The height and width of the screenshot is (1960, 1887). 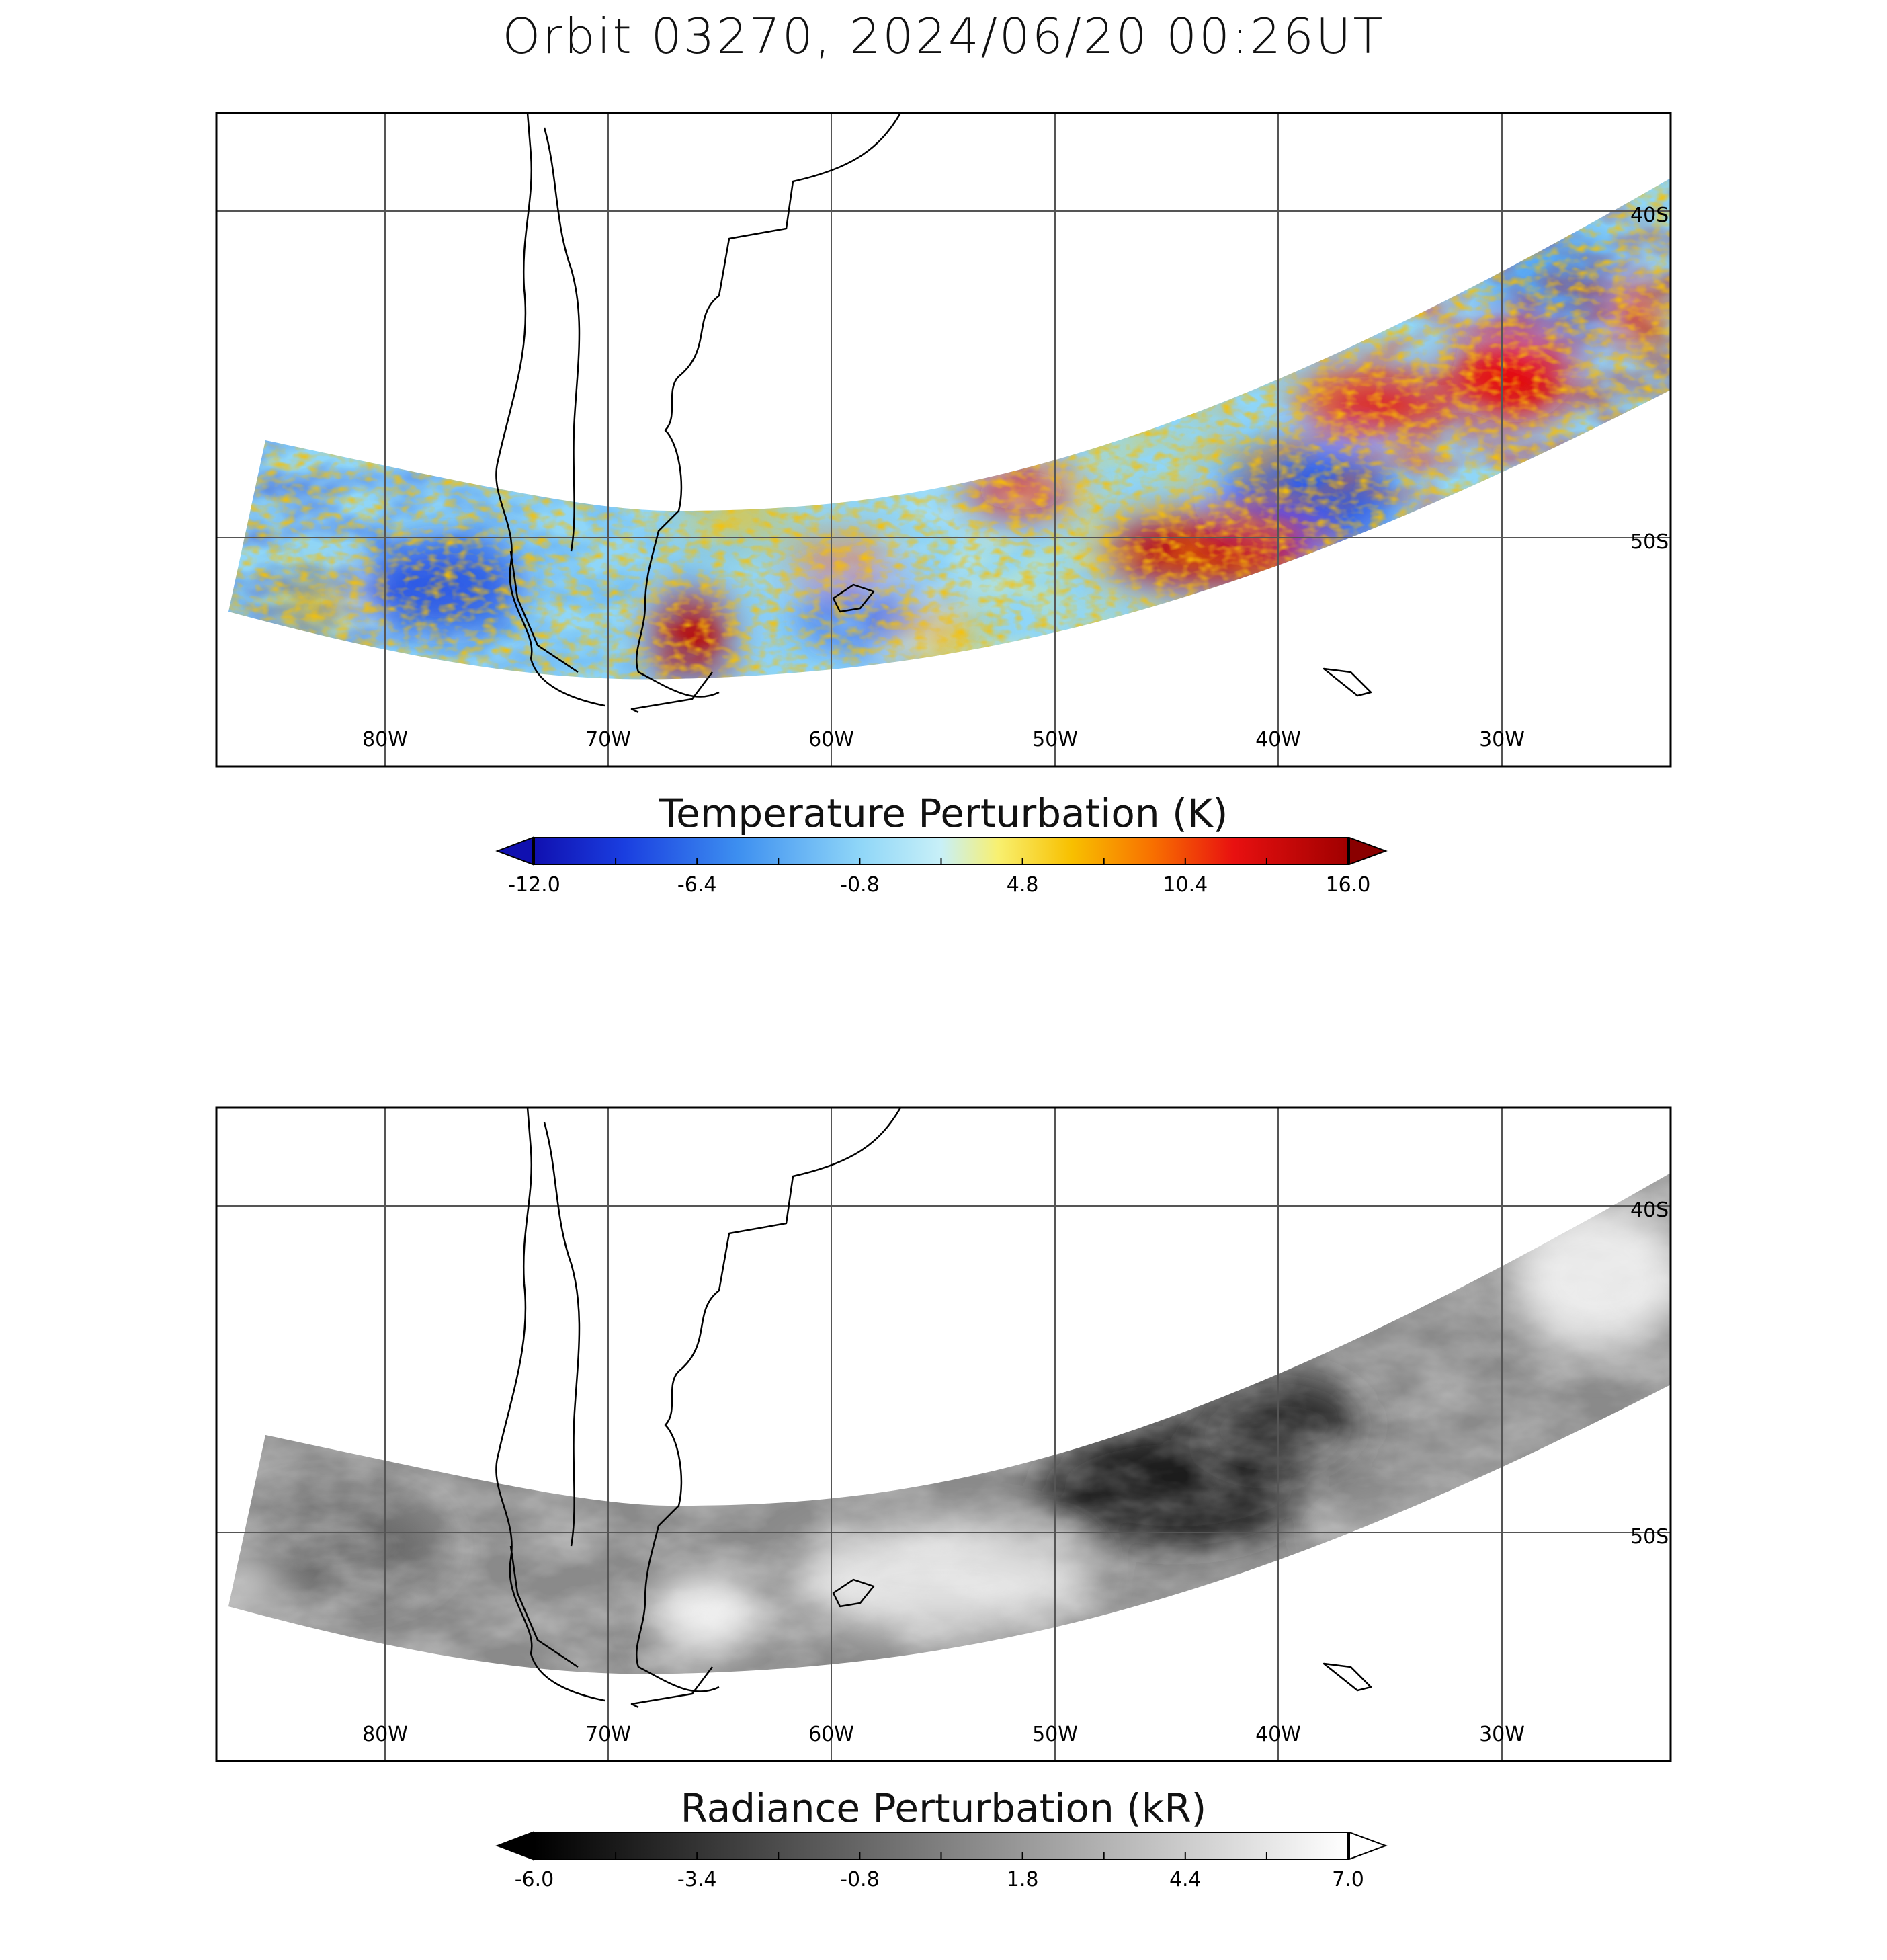 What do you see at coordinates (1348, 1880) in the screenshot?
I see `radiance-colorbar-tick-label: 7.0` at bounding box center [1348, 1880].